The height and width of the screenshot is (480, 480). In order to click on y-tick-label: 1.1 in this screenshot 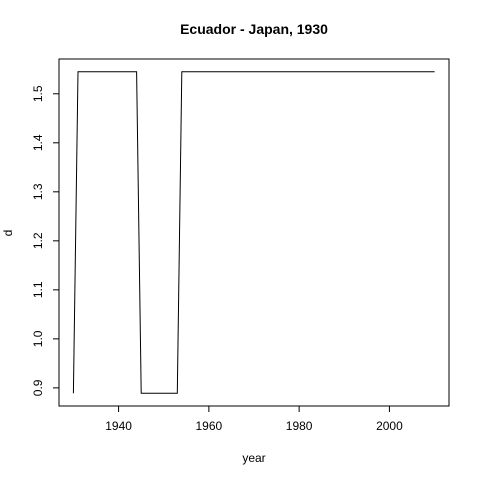, I will do `click(38, 289)`.